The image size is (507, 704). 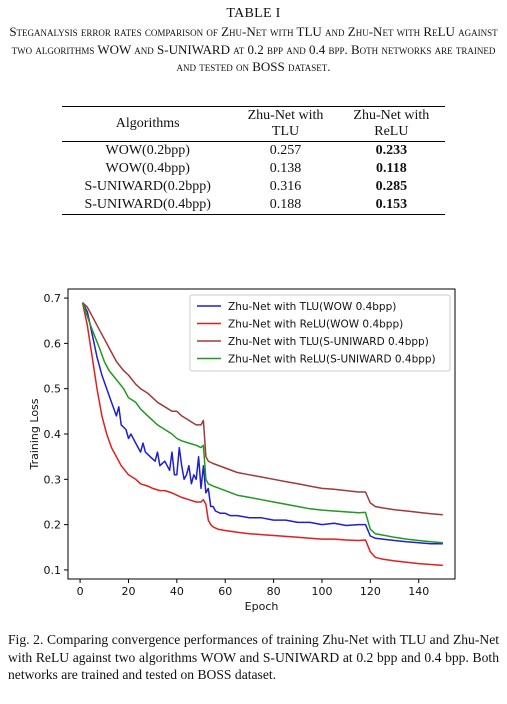 What do you see at coordinates (177, 591) in the screenshot?
I see `x-tick-label: 40` at bounding box center [177, 591].